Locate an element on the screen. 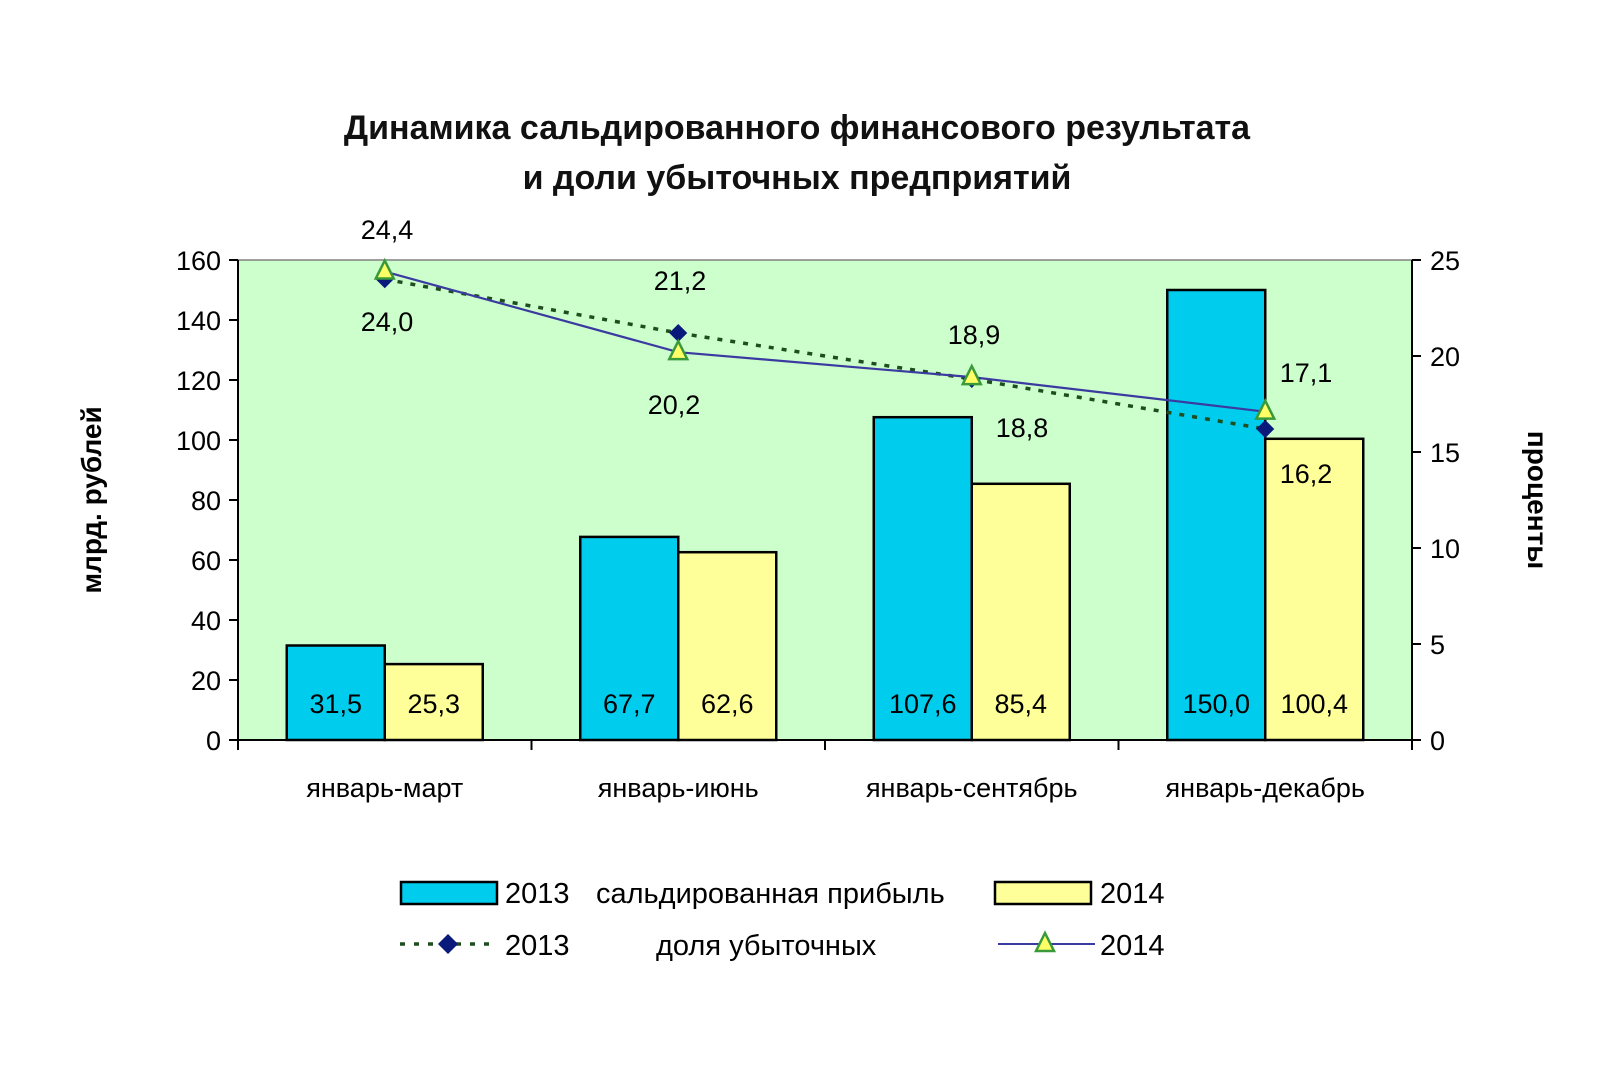 The width and height of the screenshot is (1600, 1066). chart-title-line-2: и доли убыточных предприятий is located at coordinates (797, 178).